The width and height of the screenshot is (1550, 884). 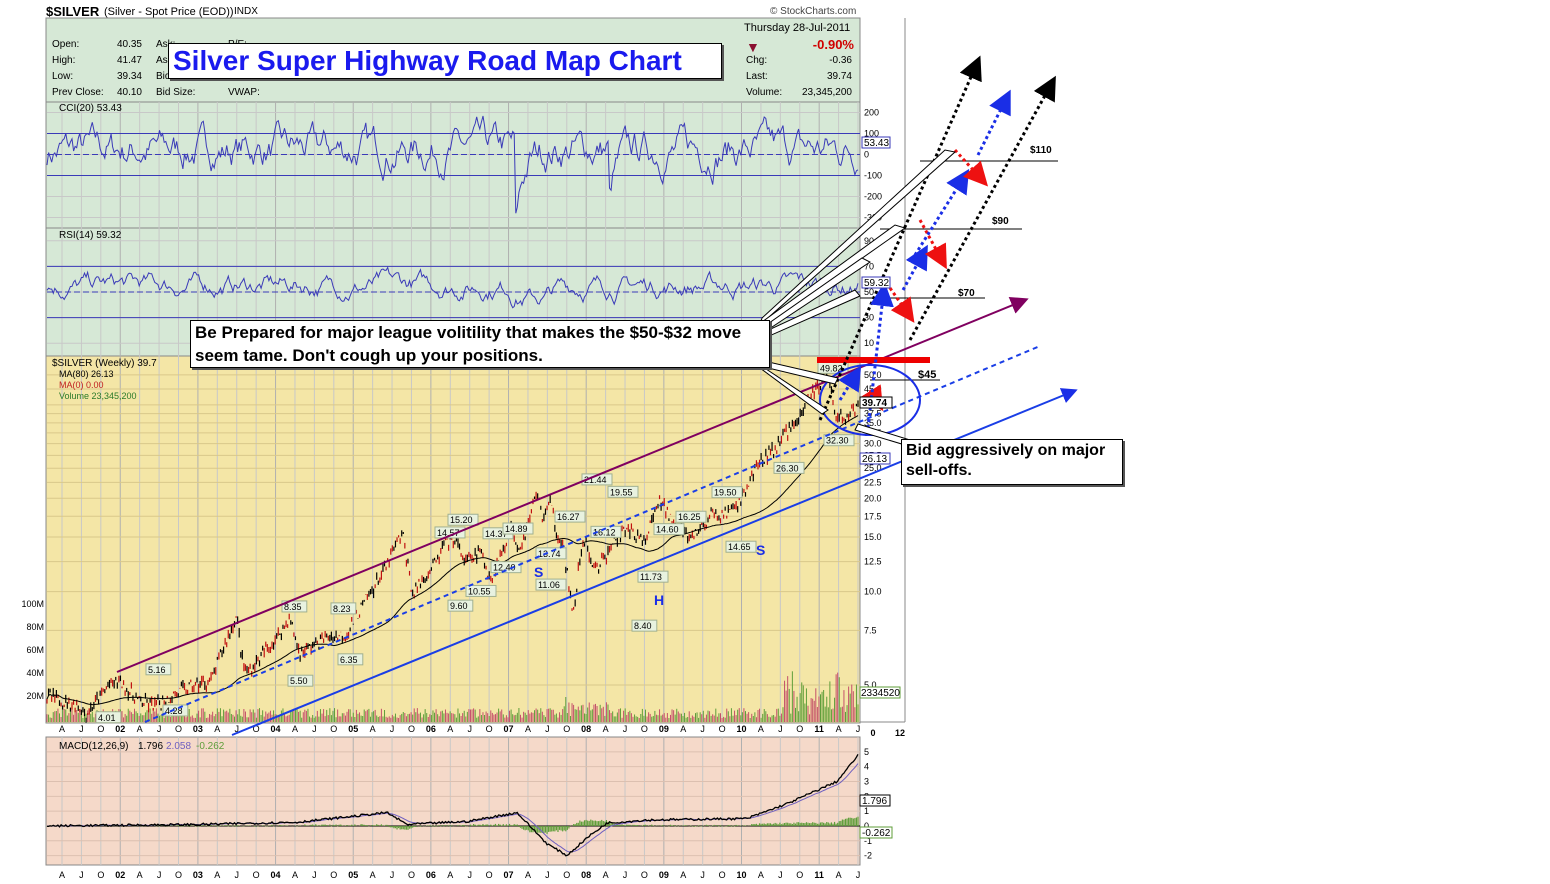 I want to click on bid-aggressively-callout: Bid aggressively on major sell-offs., so click(x=1012, y=462).